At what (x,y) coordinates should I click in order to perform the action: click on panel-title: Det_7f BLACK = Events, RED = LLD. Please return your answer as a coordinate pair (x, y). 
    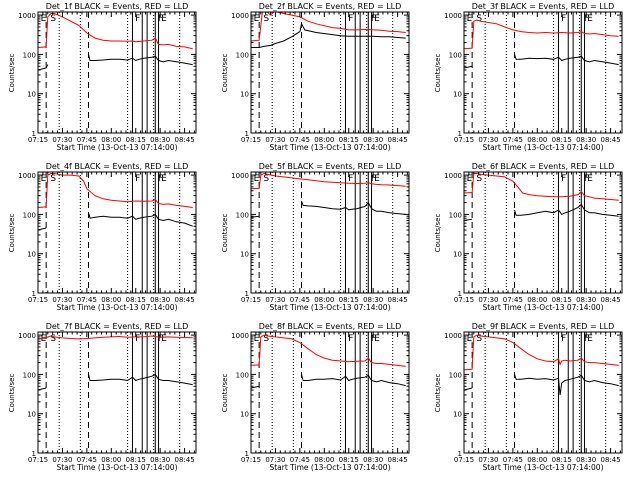
    Looking at the image, I should click on (117, 326).